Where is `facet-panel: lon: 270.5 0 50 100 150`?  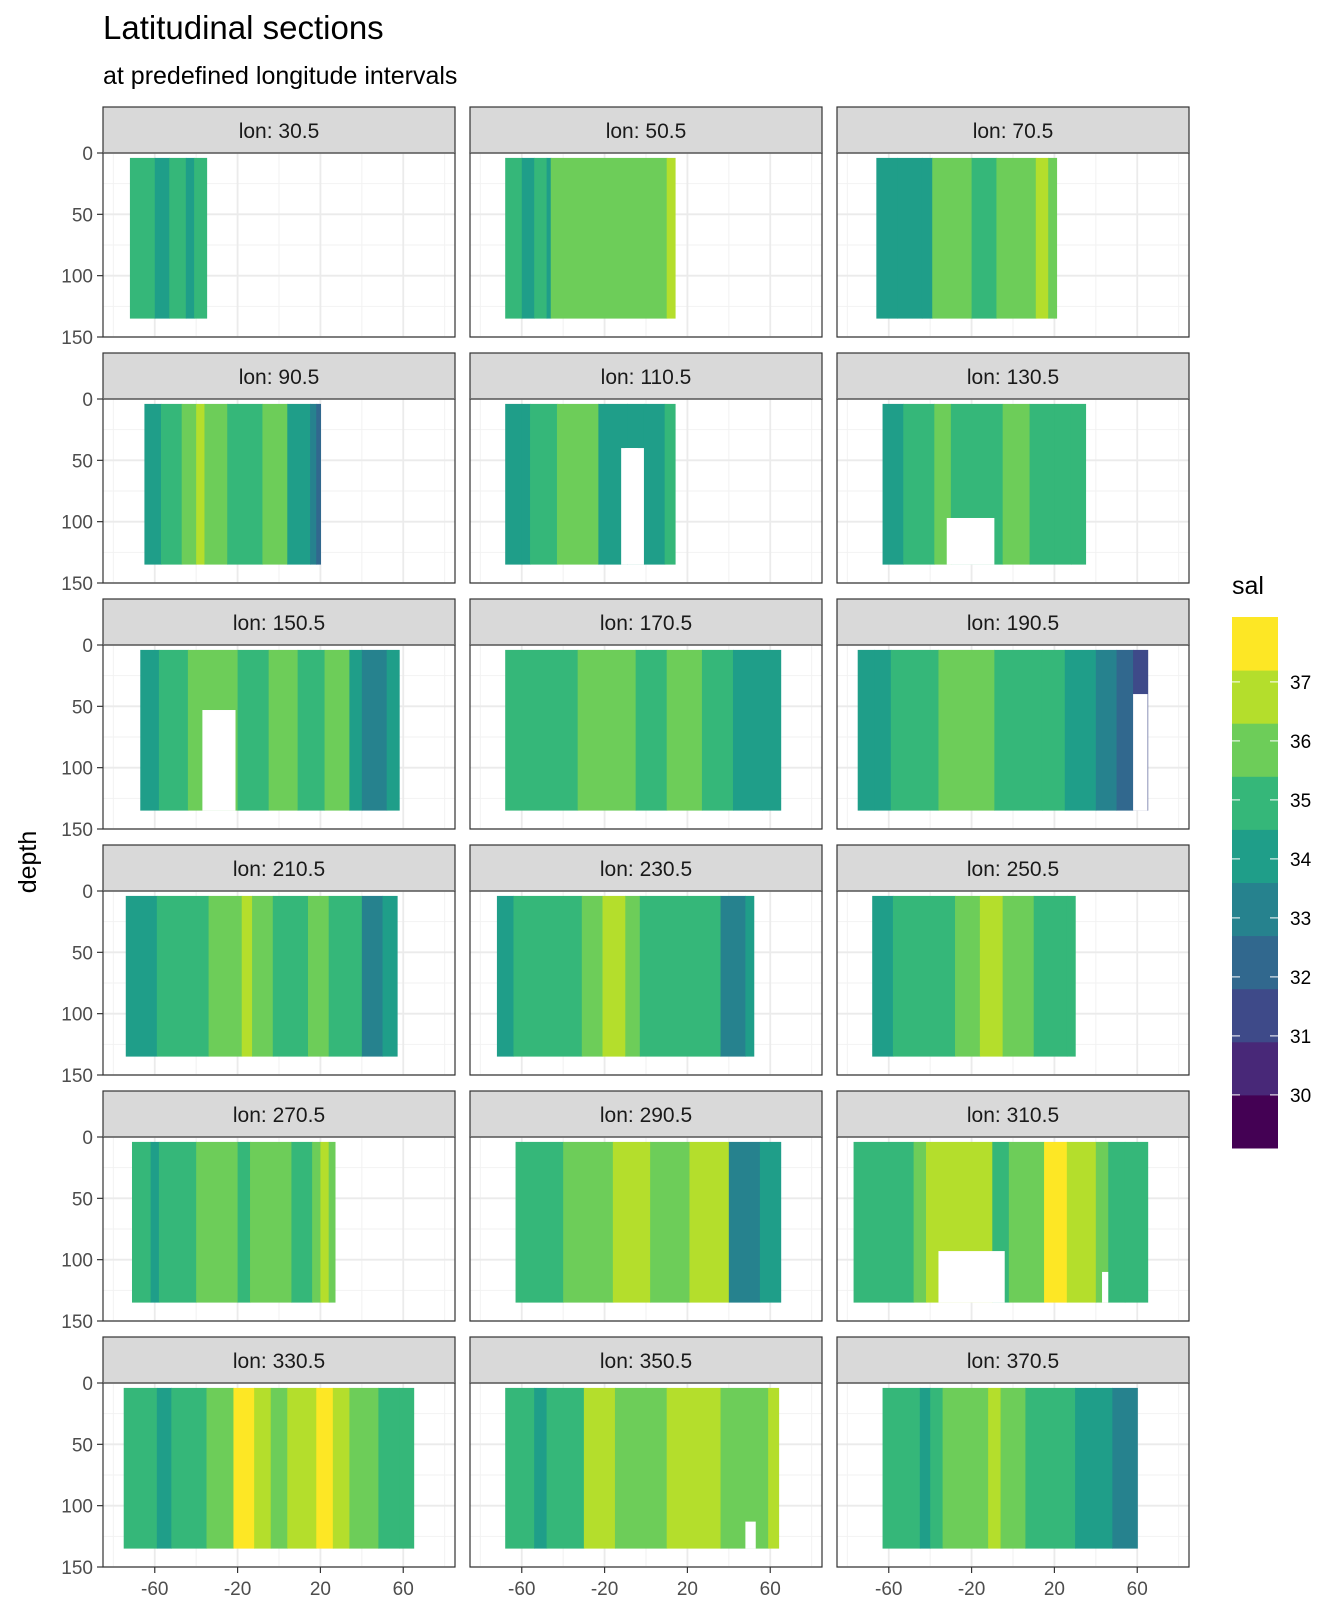 facet-panel: lon: 270.5 0 50 100 150 is located at coordinates (258, 1211).